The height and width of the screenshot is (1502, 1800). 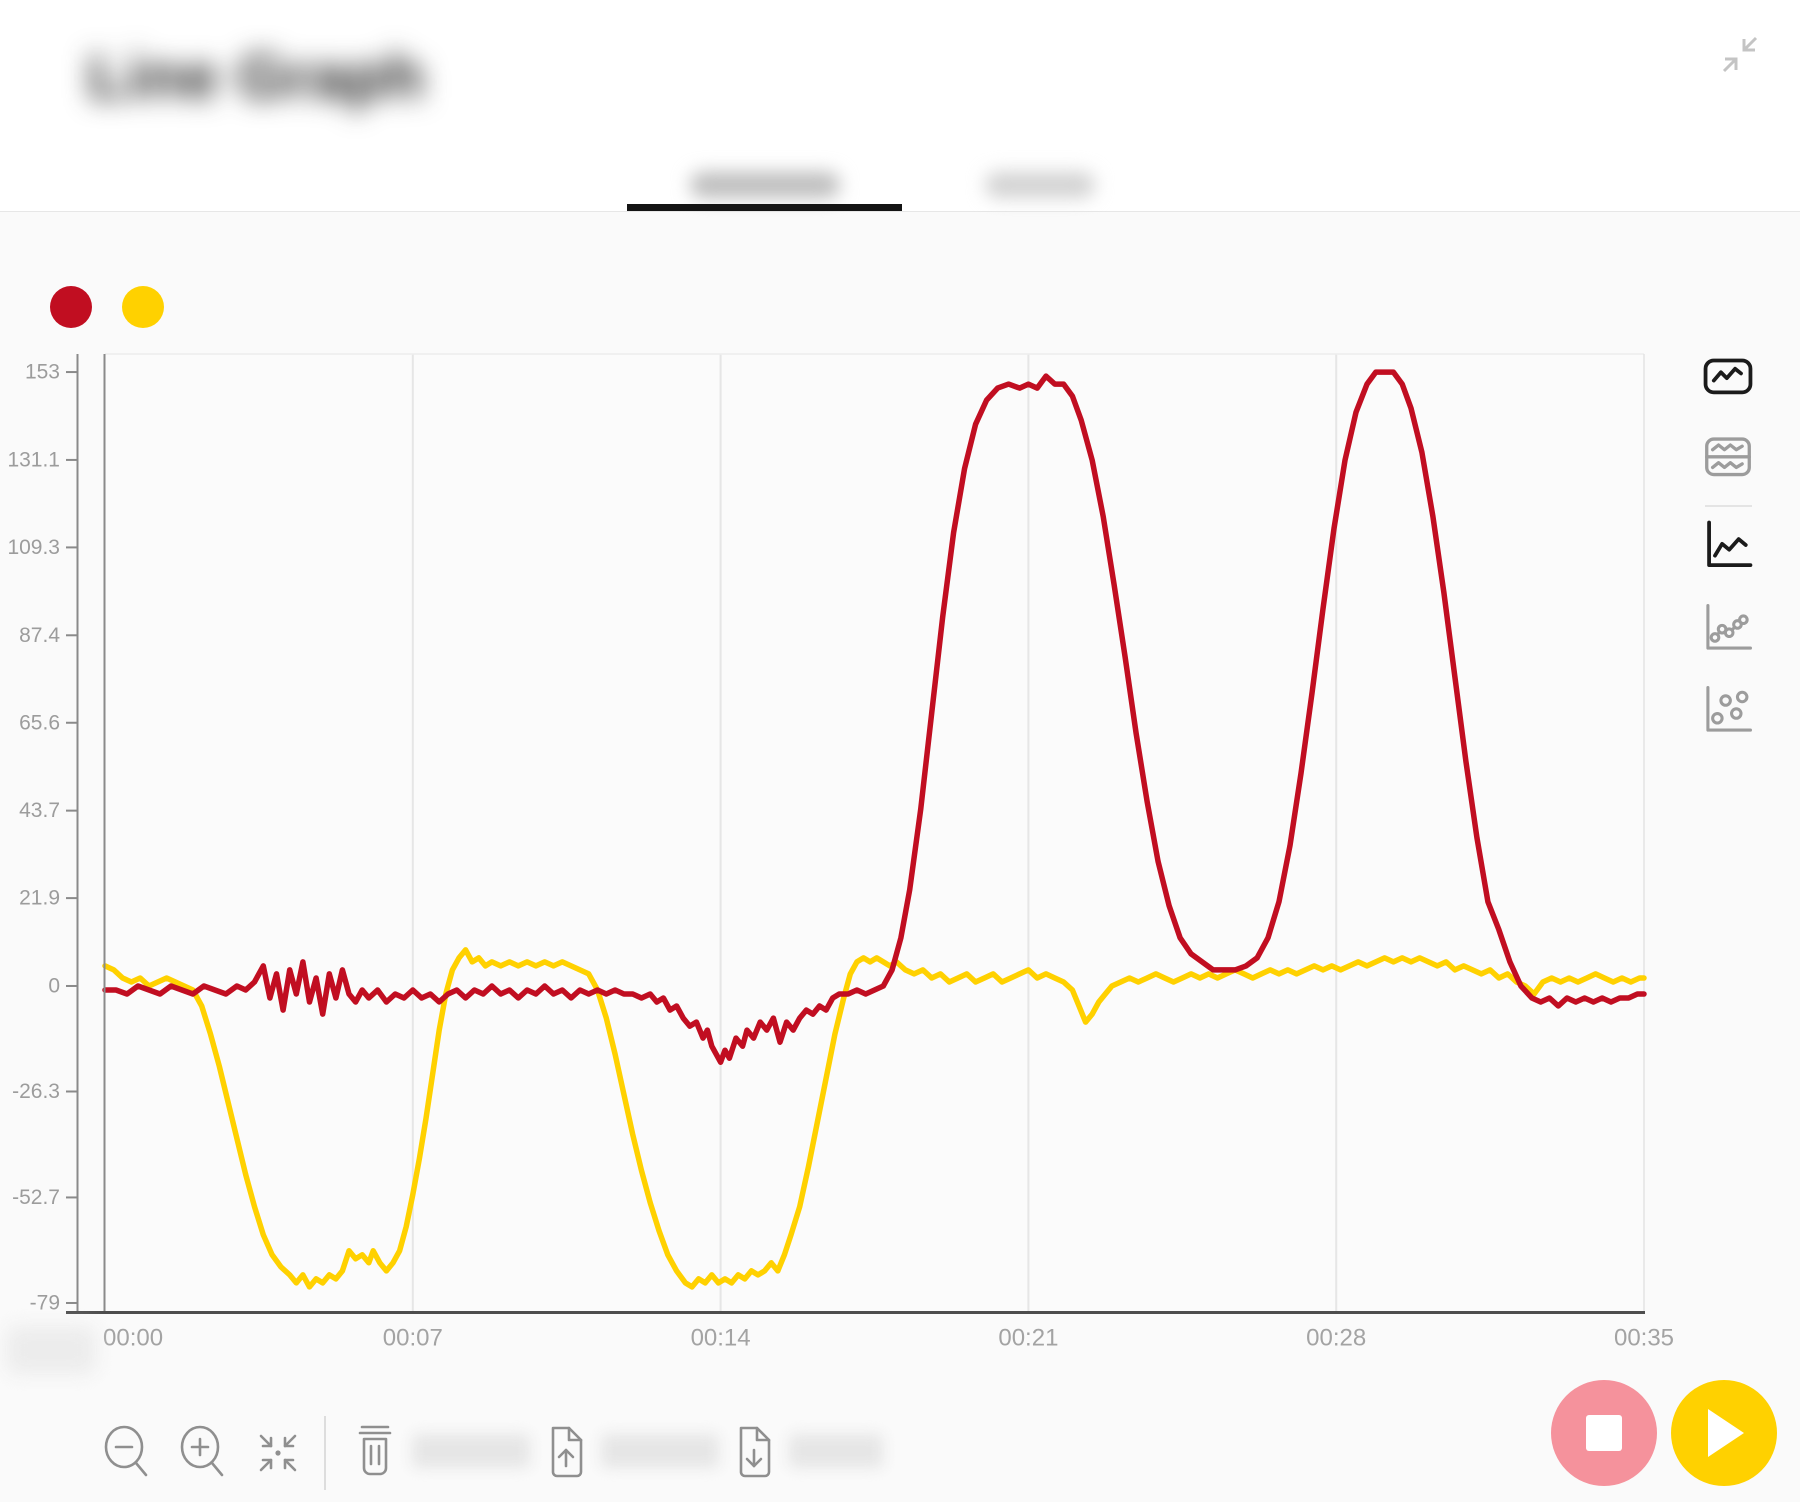 I want to click on chart-type-scatter-button, so click(x=1728, y=710).